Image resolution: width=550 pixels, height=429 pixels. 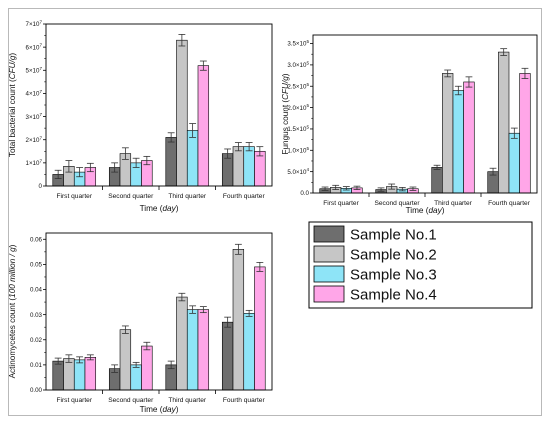 What do you see at coordinates (298, 150) in the screenshot?
I see `y-tick-label: 1.0×10⁵` at bounding box center [298, 150].